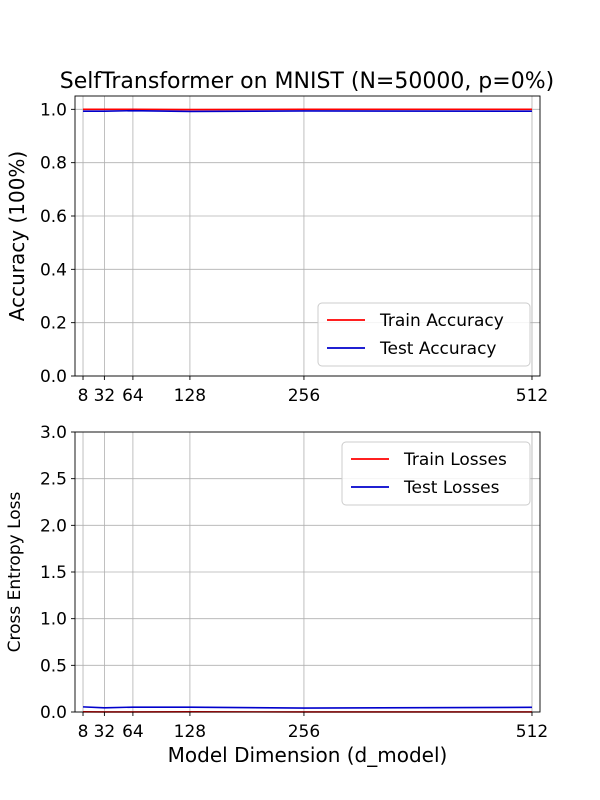 This screenshot has width=600, height=800. I want to click on legend-label: Train Losses, so click(455, 460).